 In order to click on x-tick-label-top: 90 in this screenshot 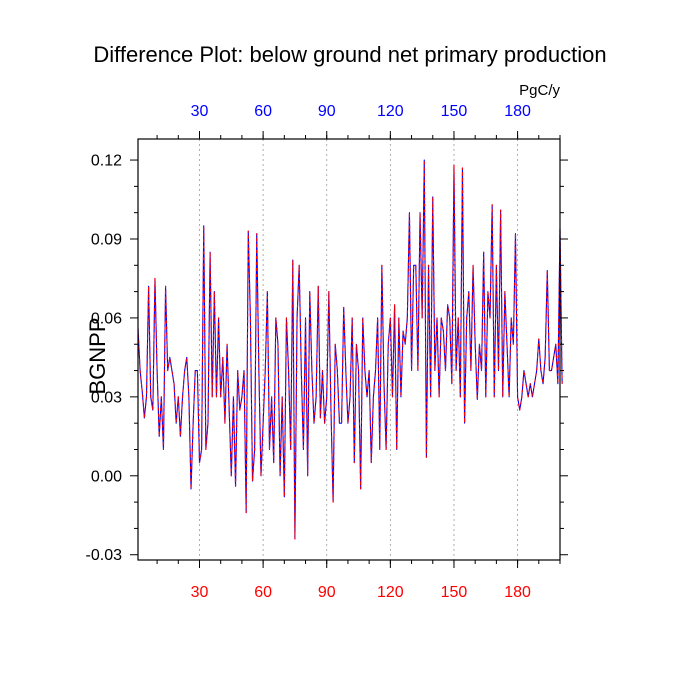, I will do `click(327, 111)`.